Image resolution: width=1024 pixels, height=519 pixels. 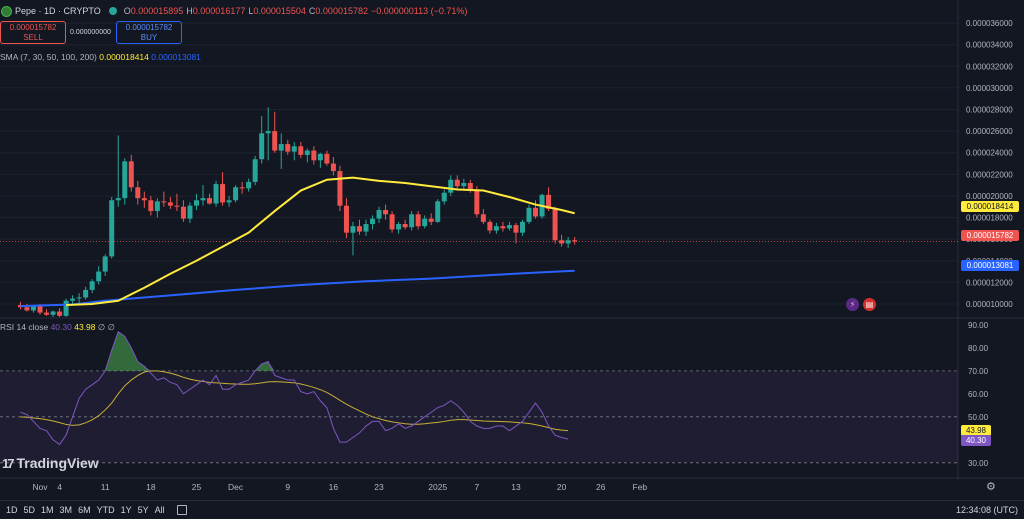 I want to click on rsi-overbought-fill, so click(x=294, y=351).